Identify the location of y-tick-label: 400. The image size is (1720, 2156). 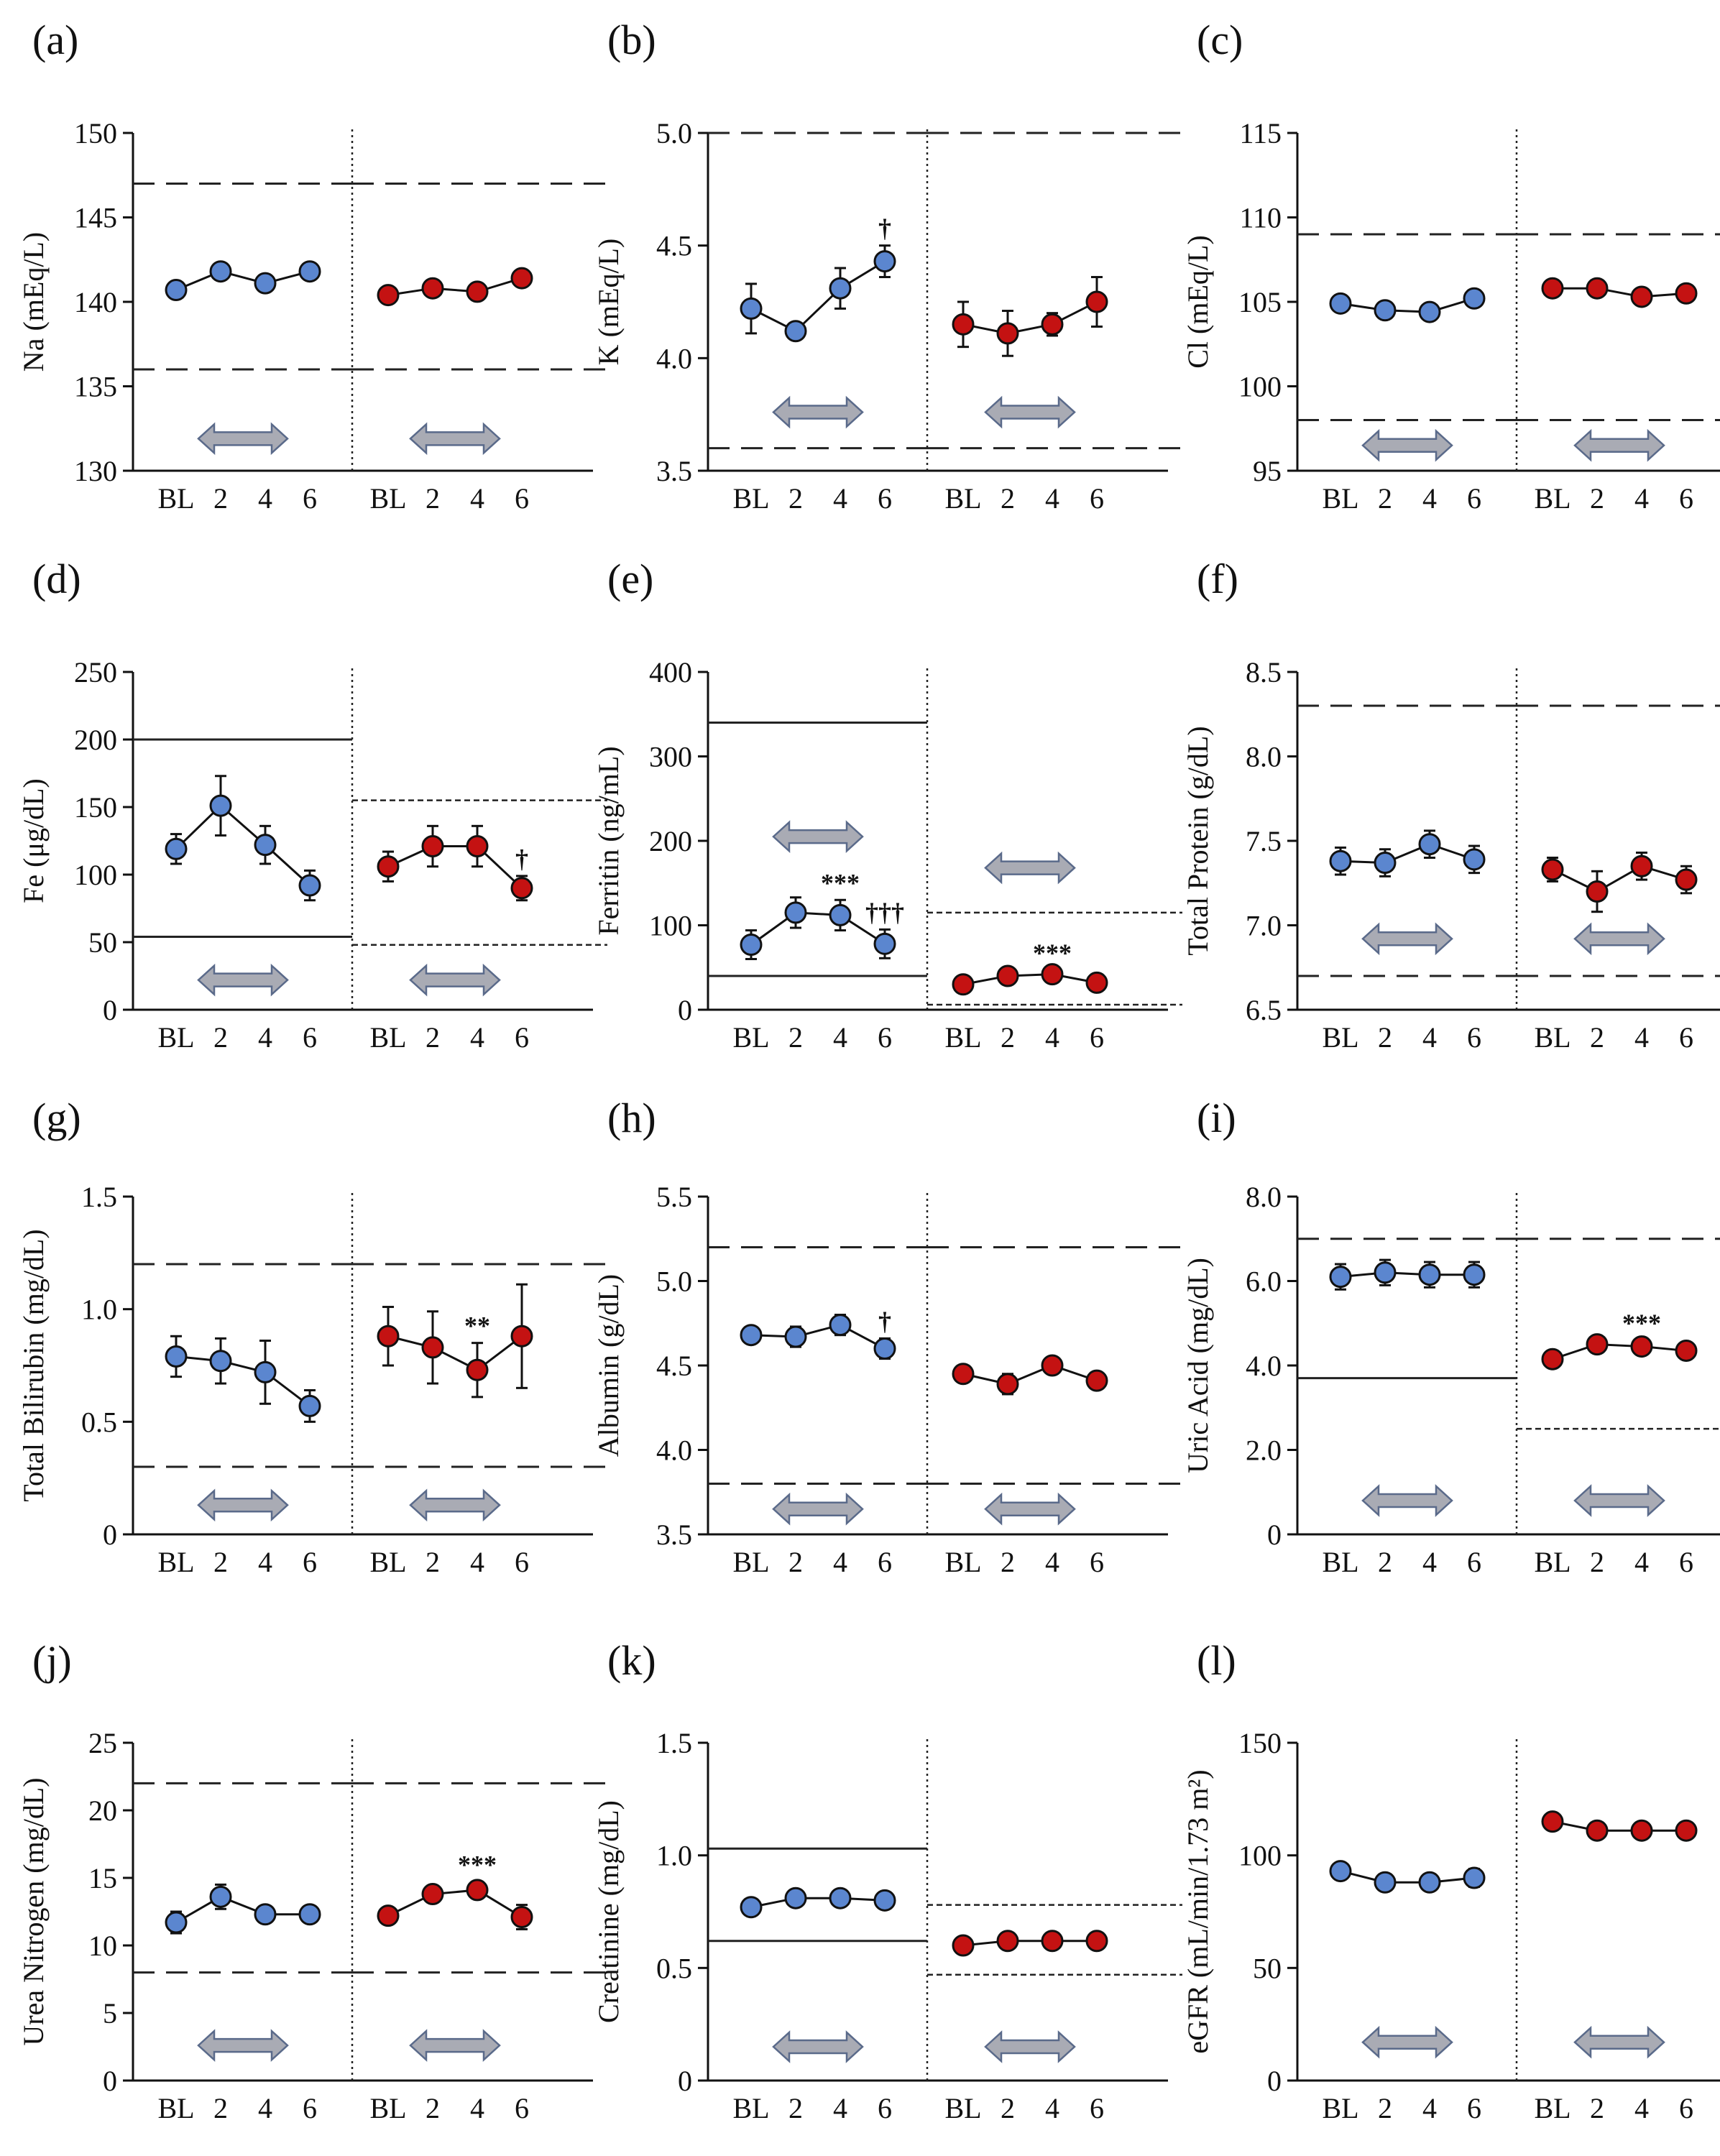
(670, 672).